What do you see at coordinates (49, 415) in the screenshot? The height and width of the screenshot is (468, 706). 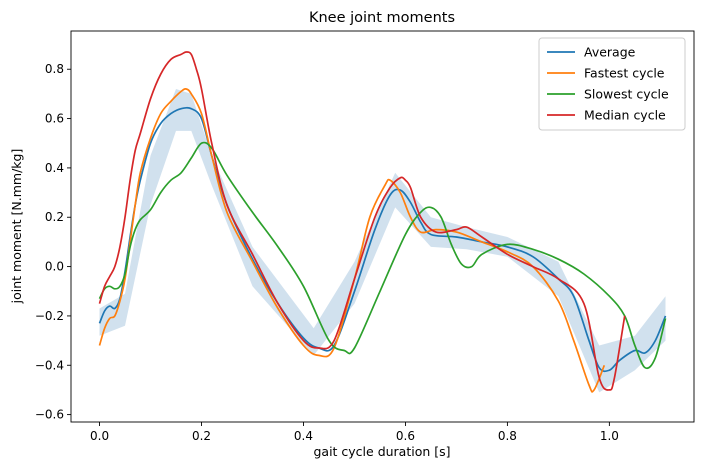 I see `y-tick-label: −0.6` at bounding box center [49, 415].